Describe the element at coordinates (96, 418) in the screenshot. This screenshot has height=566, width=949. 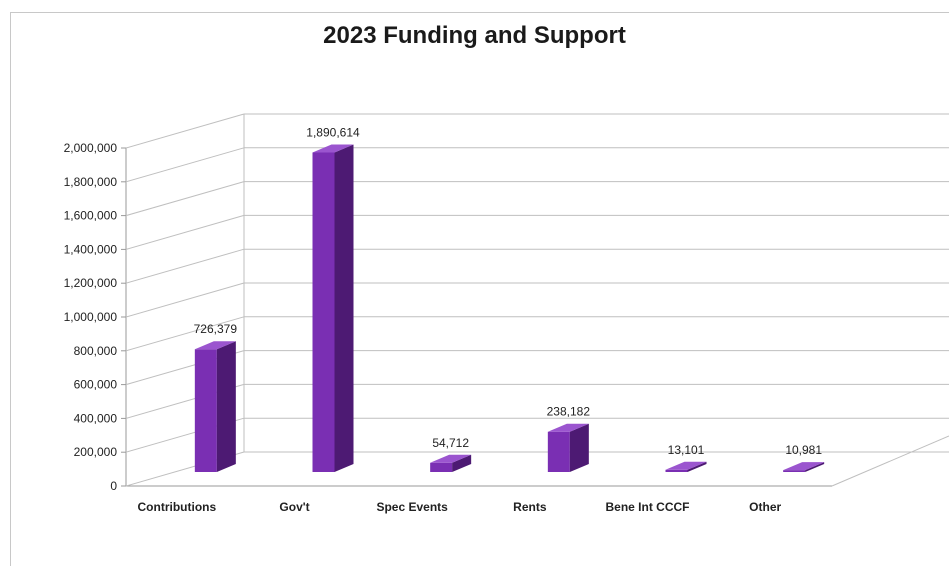
I see `y-tick-label: 400,000` at that location.